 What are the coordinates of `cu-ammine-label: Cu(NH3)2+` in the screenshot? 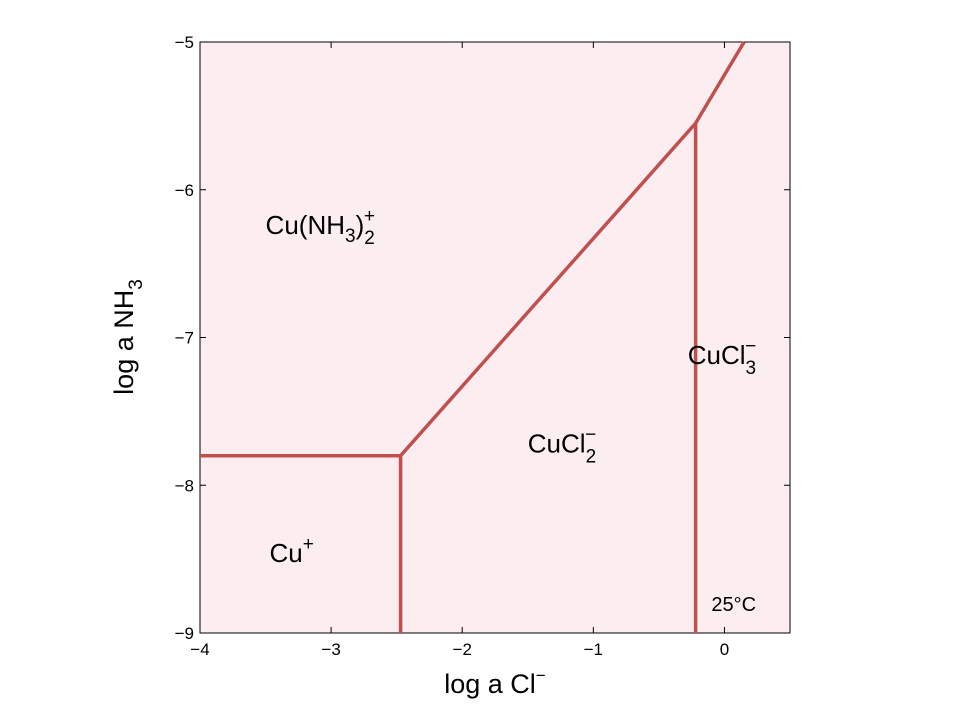 It's located at (320, 227).